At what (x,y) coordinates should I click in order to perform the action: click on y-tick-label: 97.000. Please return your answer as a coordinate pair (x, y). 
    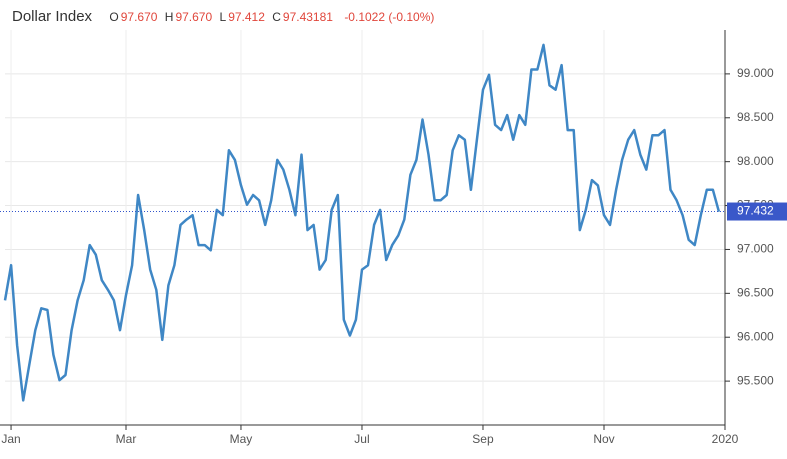
    Looking at the image, I should click on (755, 249).